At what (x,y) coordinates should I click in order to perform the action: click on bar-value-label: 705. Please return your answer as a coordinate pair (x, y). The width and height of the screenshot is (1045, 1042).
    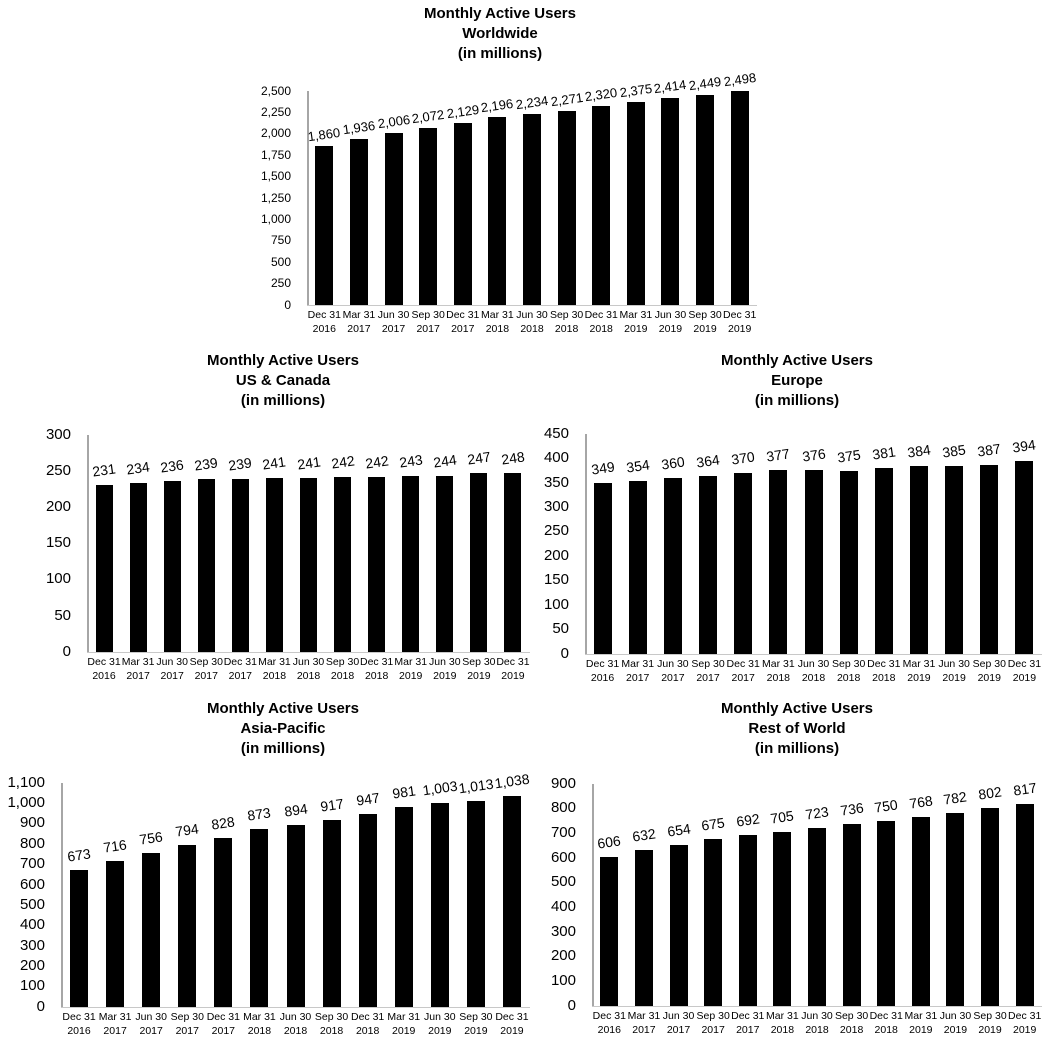
    Looking at the image, I should click on (782, 817).